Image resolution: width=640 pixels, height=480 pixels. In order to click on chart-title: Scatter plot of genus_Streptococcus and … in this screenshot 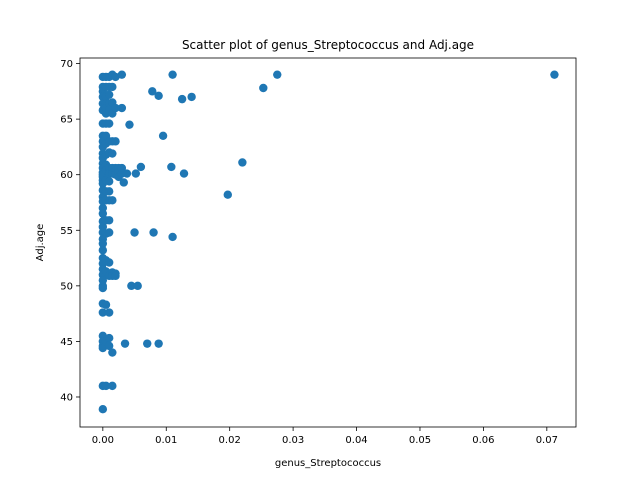, I will do `click(328, 45)`.